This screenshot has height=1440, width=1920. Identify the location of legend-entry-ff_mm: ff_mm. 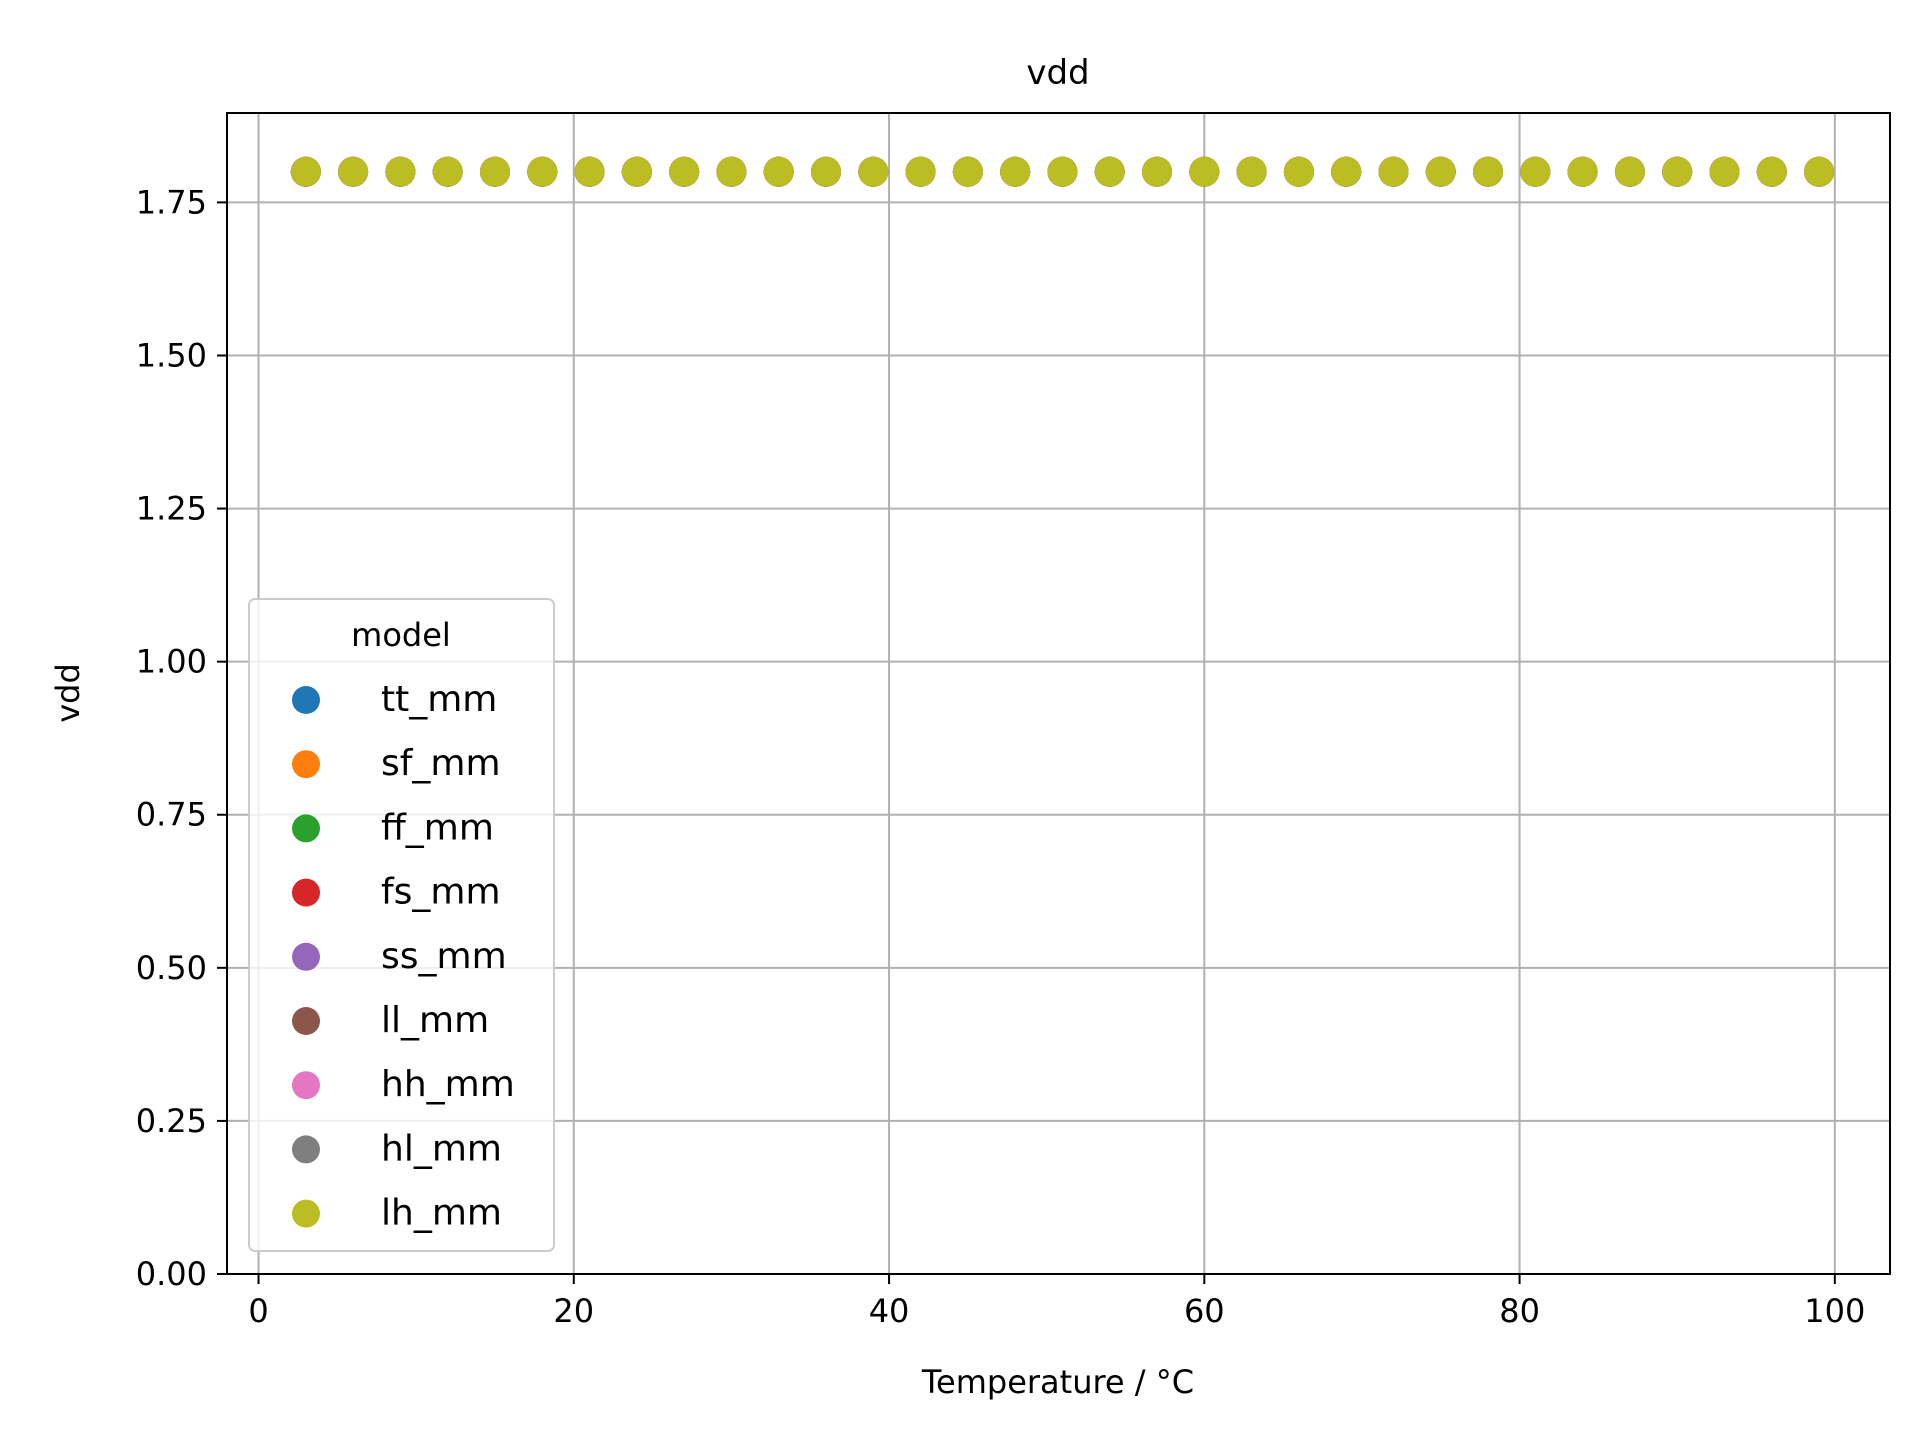
(393, 827).